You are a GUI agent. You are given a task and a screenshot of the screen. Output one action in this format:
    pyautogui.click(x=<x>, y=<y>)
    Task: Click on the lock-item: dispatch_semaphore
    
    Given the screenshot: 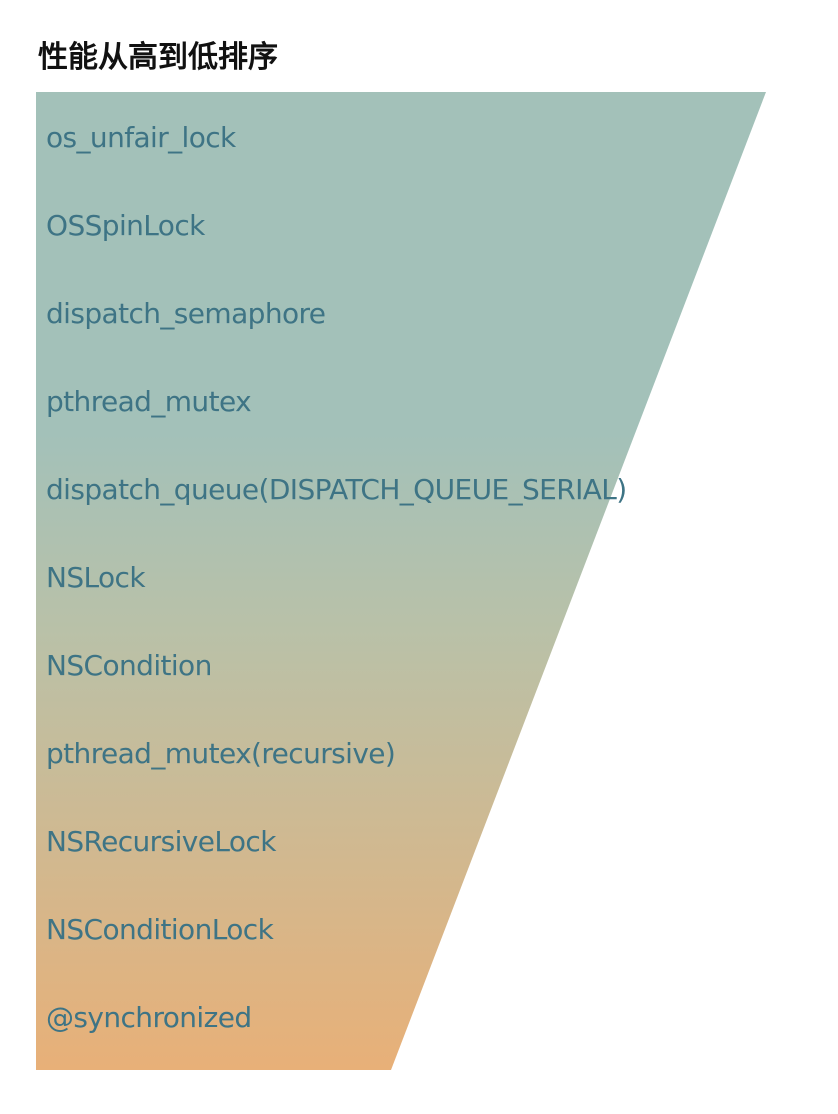 What is the action you would take?
    pyautogui.click(x=186, y=313)
    